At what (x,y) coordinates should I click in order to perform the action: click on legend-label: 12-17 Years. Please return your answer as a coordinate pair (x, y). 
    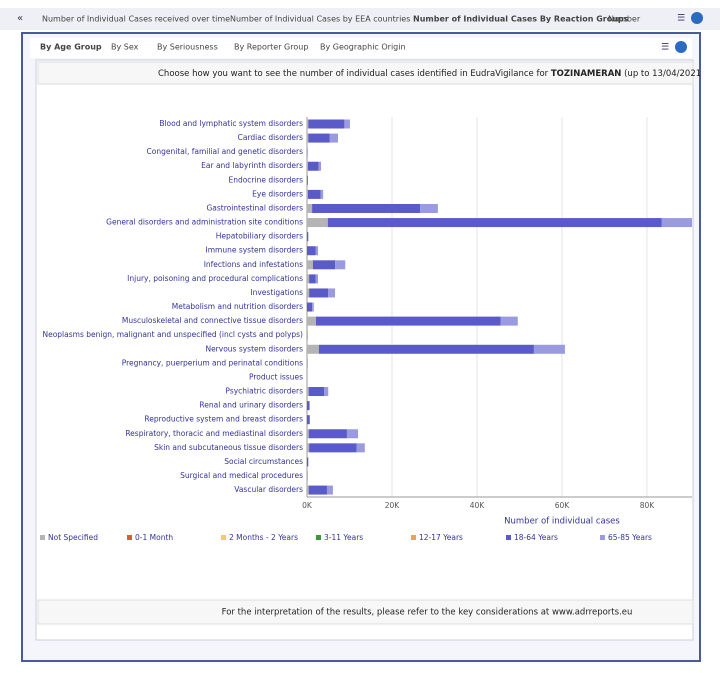
    Looking at the image, I should click on (441, 537).